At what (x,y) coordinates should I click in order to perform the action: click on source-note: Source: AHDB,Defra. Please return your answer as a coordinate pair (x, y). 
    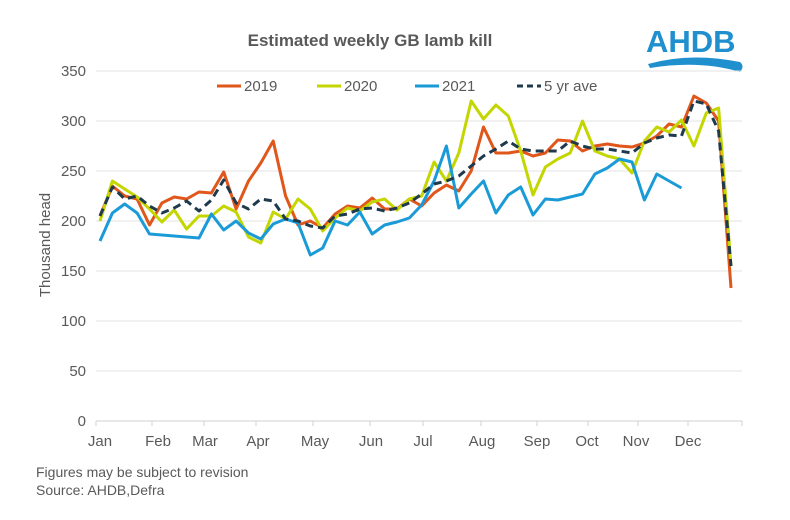
    Looking at the image, I should click on (100, 490).